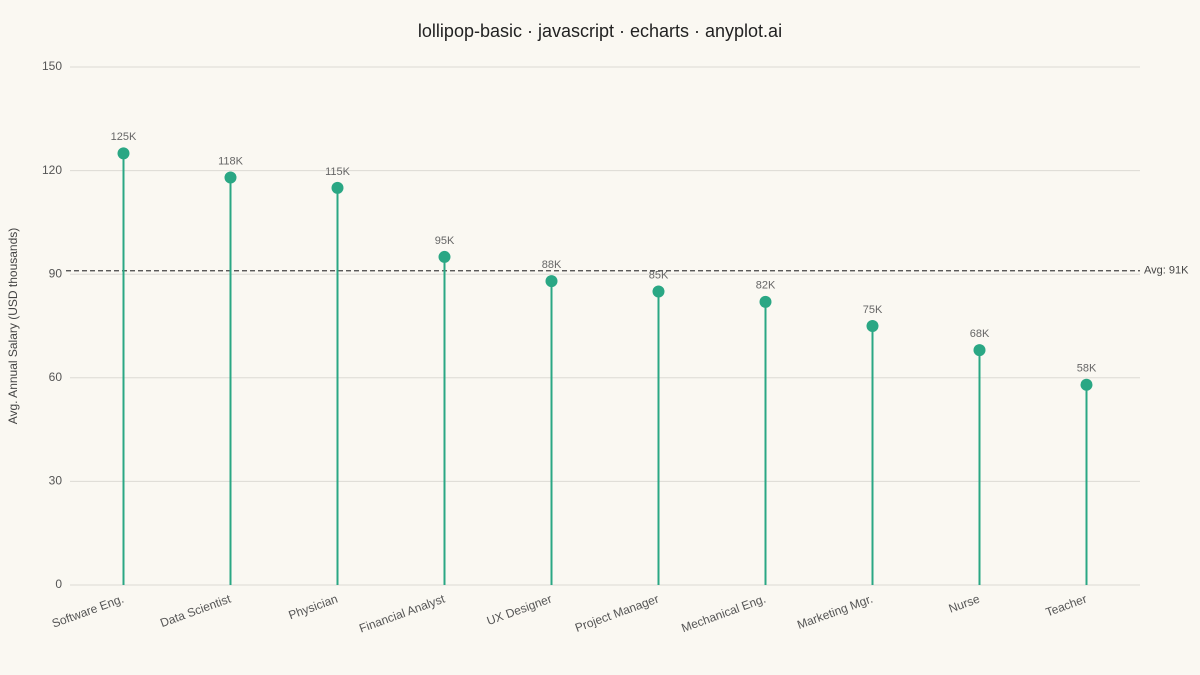 Image resolution: width=1200 pixels, height=675 pixels. What do you see at coordinates (1087, 369) in the screenshot?
I see `value-label: 58K` at bounding box center [1087, 369].